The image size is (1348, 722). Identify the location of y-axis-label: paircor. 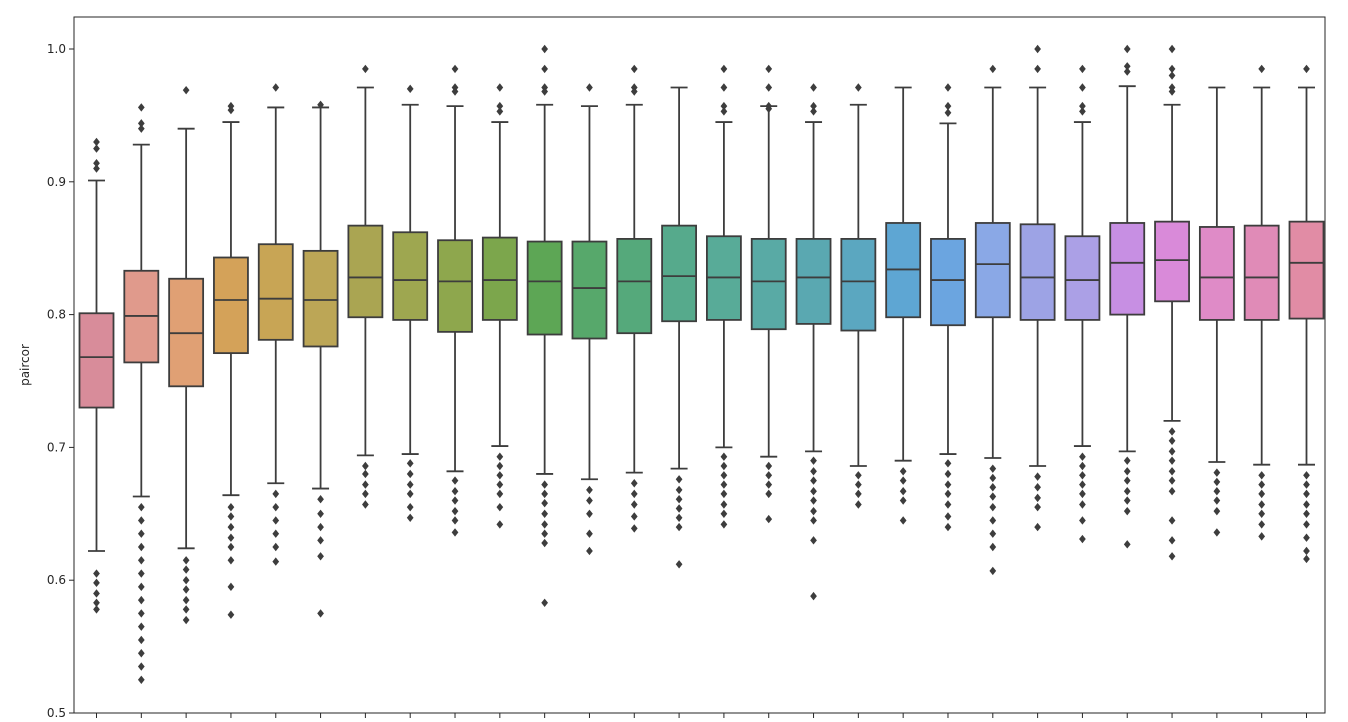
(25, 365).